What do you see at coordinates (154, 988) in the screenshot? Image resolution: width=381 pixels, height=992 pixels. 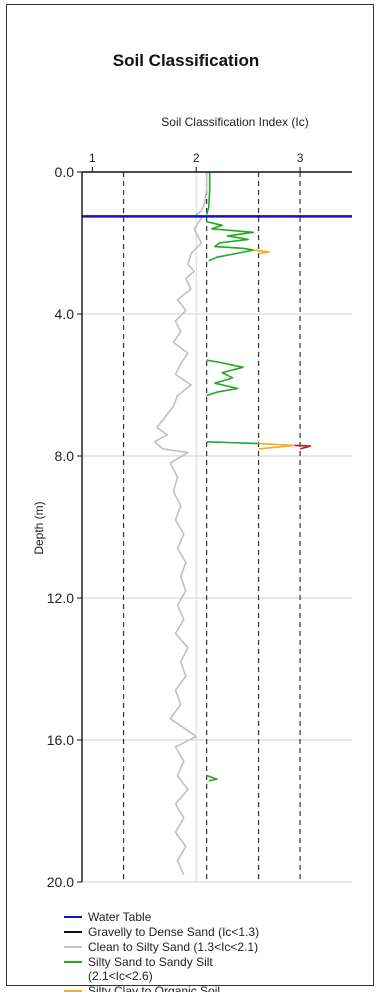 I see `legend-label: Silty Clay to Organic Soil` at bounding box center [154, 988].